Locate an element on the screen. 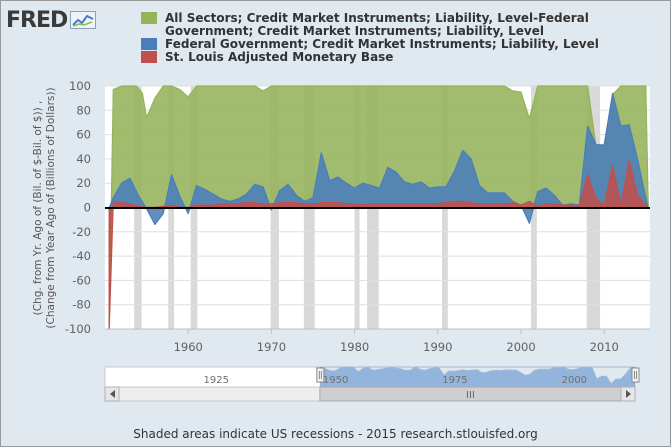 This screenshot has width=671, height=447. navigator-tick-label: 1975 is located at coordinates (454, 380).